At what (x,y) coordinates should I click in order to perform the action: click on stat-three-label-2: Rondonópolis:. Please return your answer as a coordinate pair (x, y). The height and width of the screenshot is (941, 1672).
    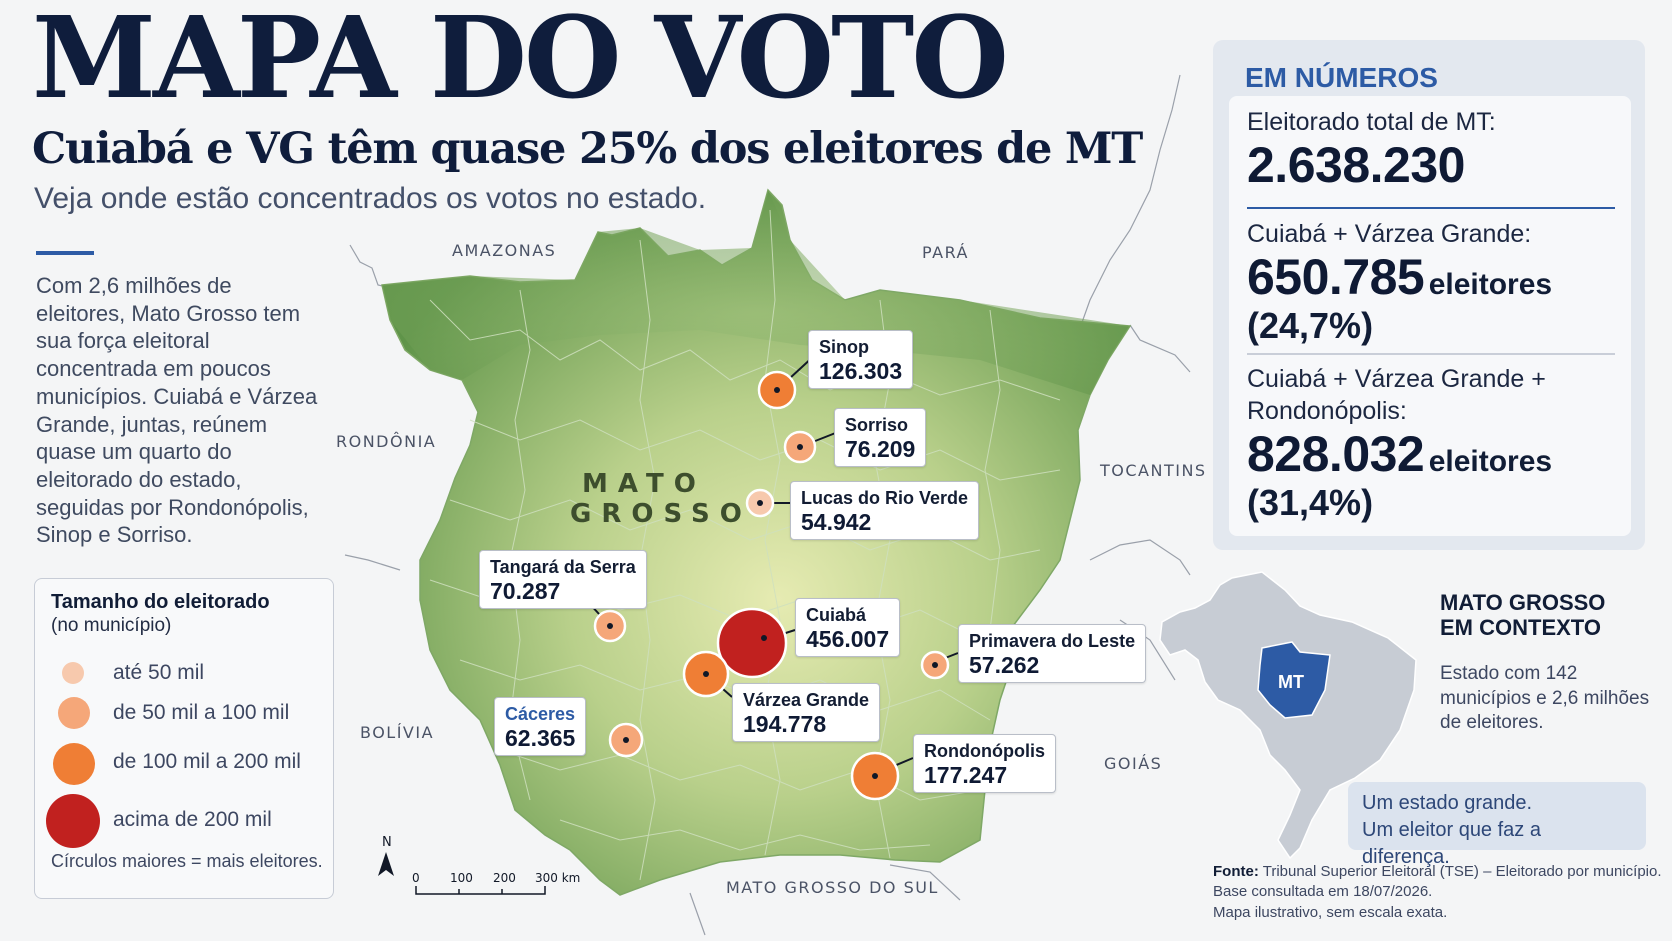
    Looking at the image, I should click on (1327, 411).